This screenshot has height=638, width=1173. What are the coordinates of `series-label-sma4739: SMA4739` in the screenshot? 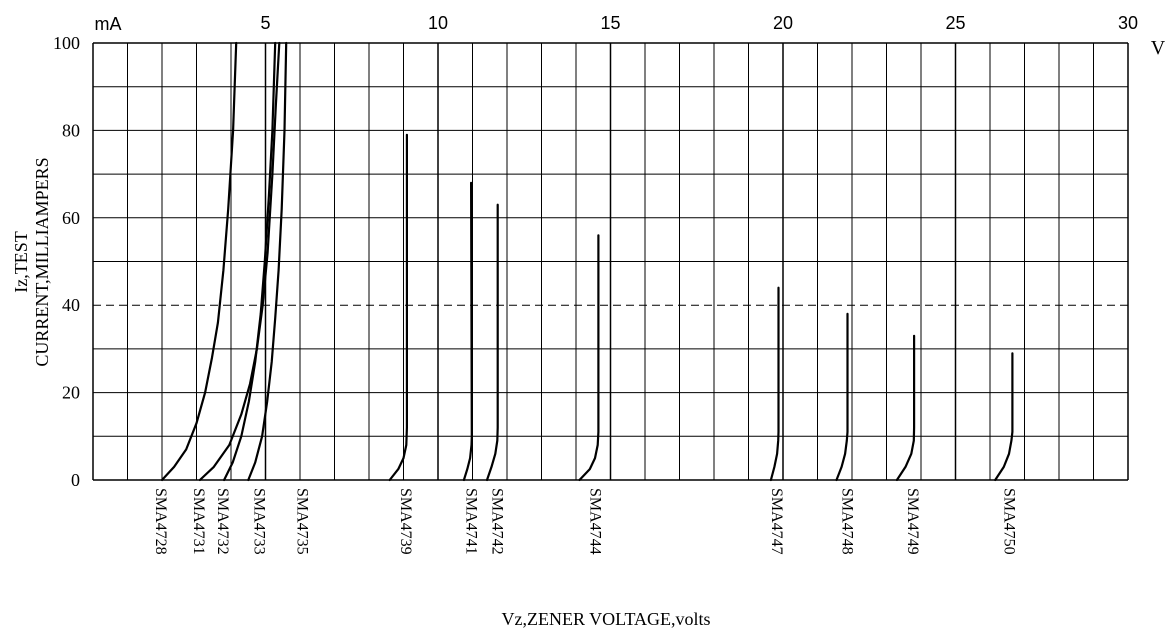 It's located at (405, 521).